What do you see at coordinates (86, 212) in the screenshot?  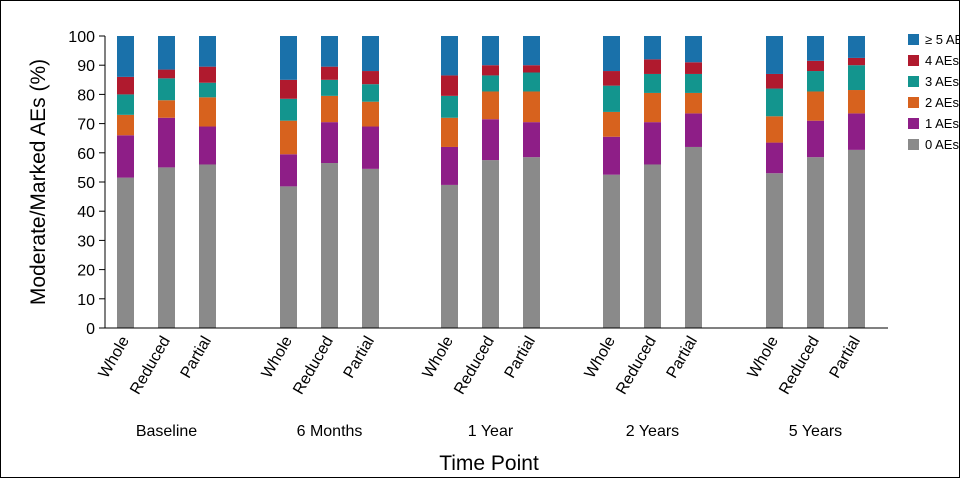 I see `y-tick-label: 40` at bounding box center [86, 212].